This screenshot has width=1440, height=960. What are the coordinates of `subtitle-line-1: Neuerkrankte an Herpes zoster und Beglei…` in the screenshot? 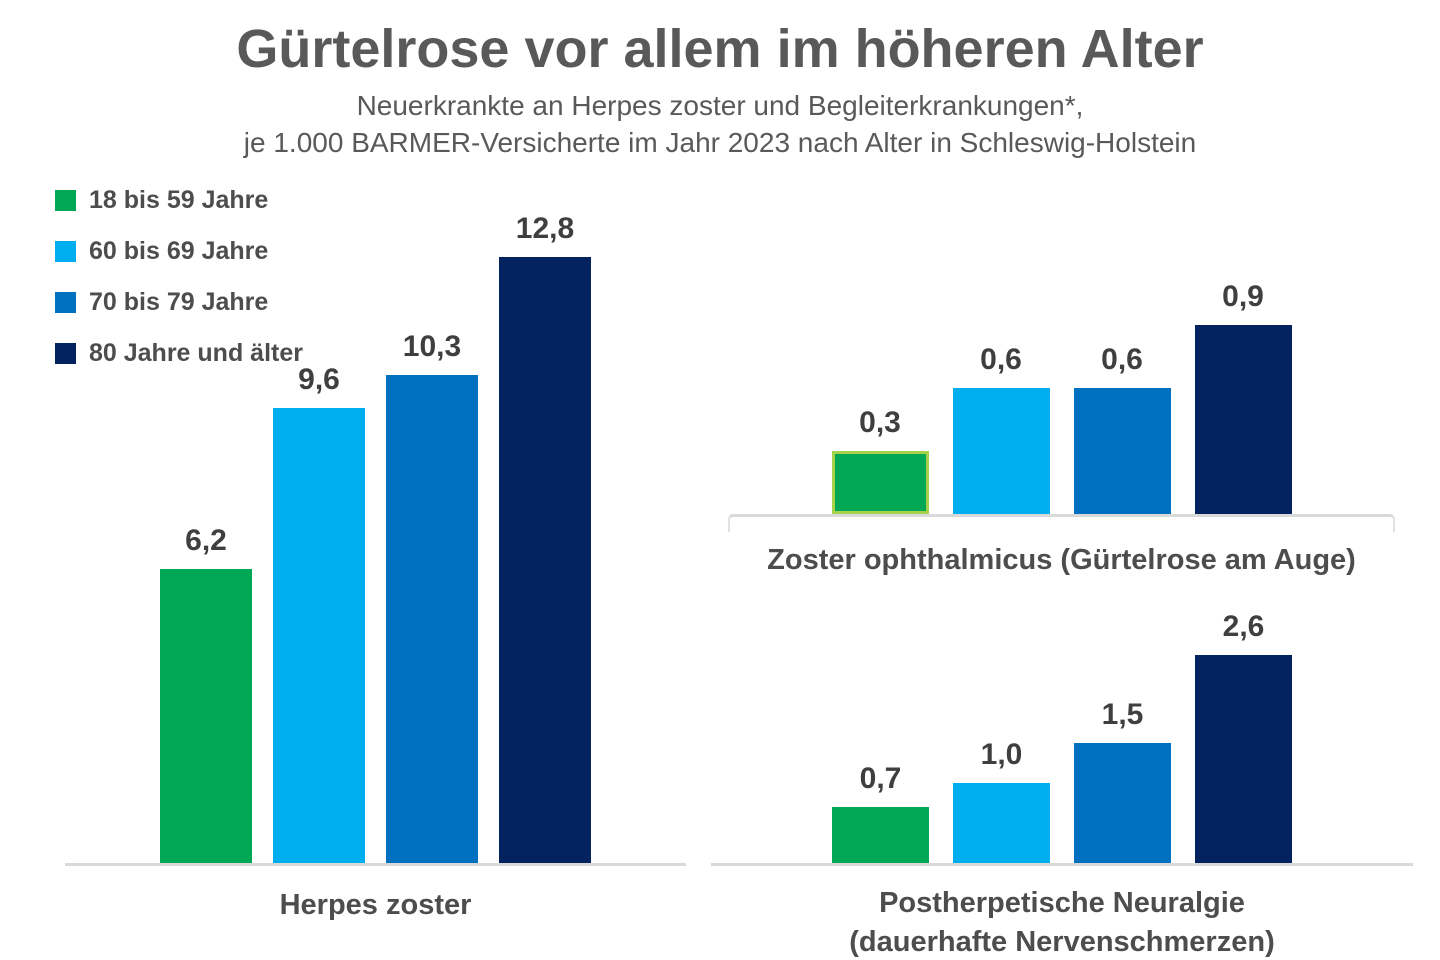 It's located at (720, 105).